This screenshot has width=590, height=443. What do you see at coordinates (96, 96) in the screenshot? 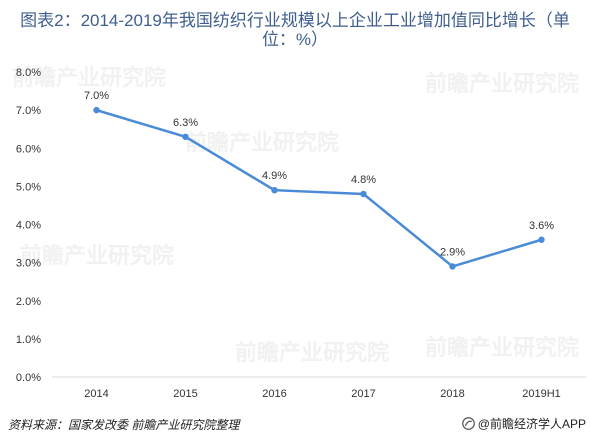
I see `data-label: 7.0%` at bounding box center [96, 96].